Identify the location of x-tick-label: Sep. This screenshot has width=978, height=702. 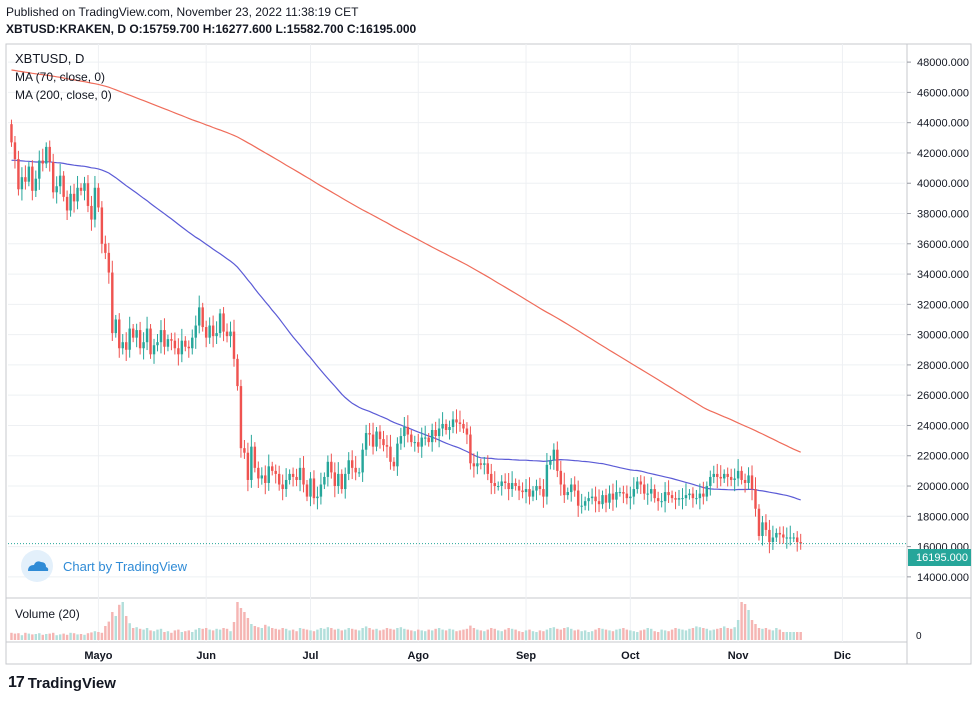
(526, 656).